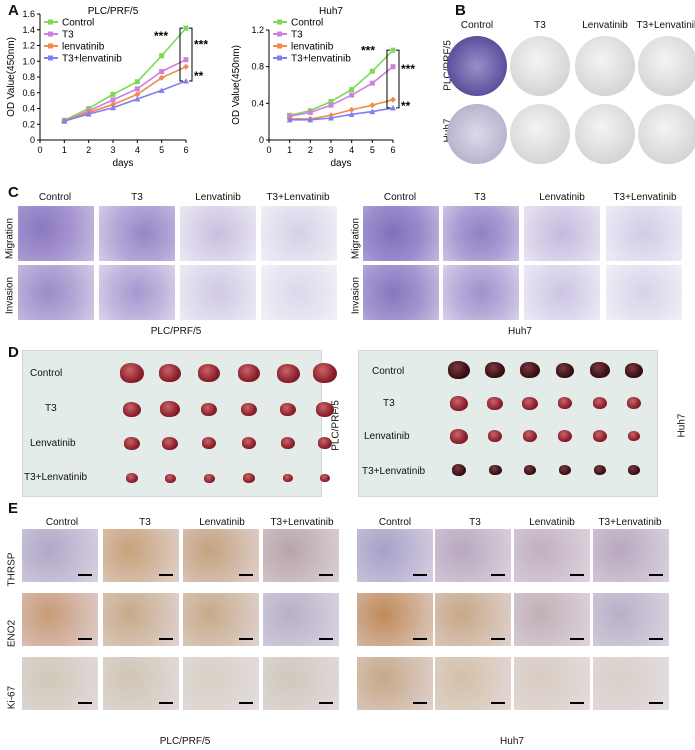 The width and height of the screenshot is (695, 750). Describe the element at coordinates (330, 150) in the screenshot. I see `x-tick-label: 3` at that location.